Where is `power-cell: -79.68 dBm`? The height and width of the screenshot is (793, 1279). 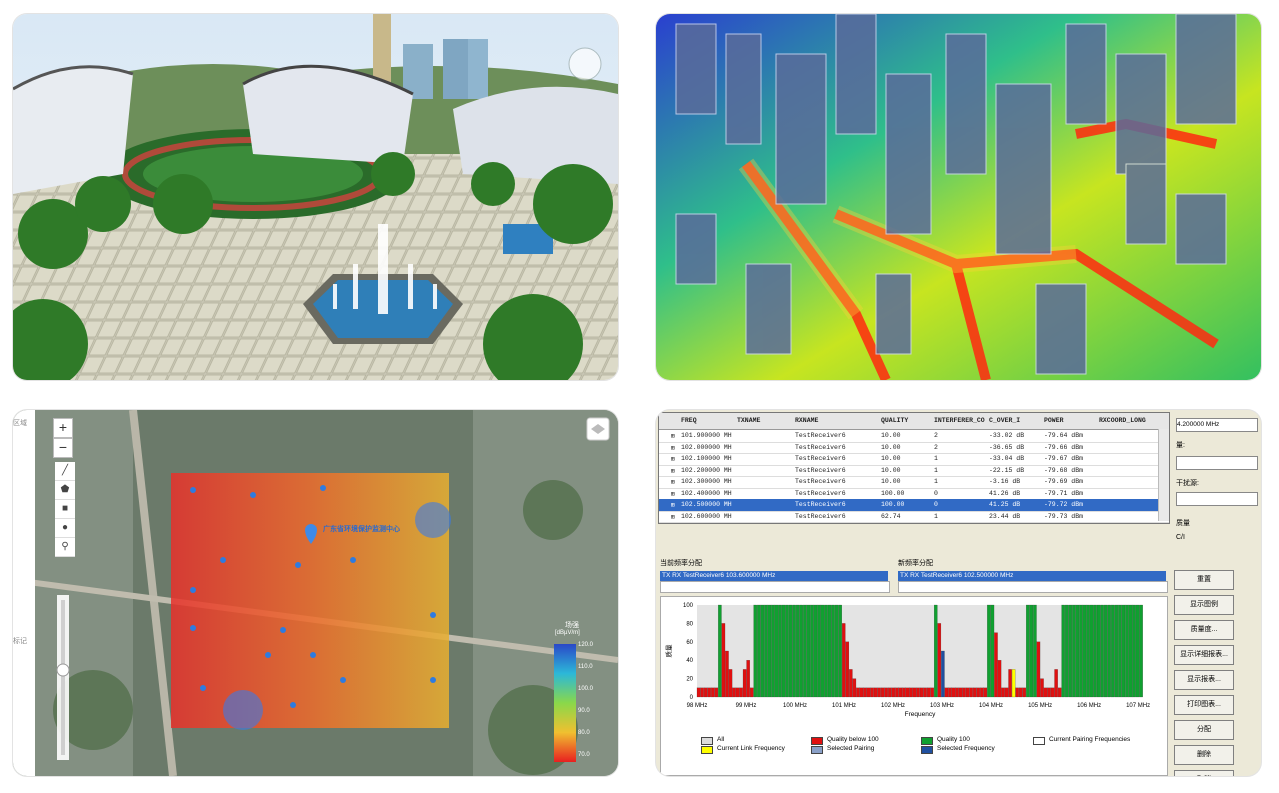 power-cell: -79.68 dBm is located at coordinates (1064, 470).